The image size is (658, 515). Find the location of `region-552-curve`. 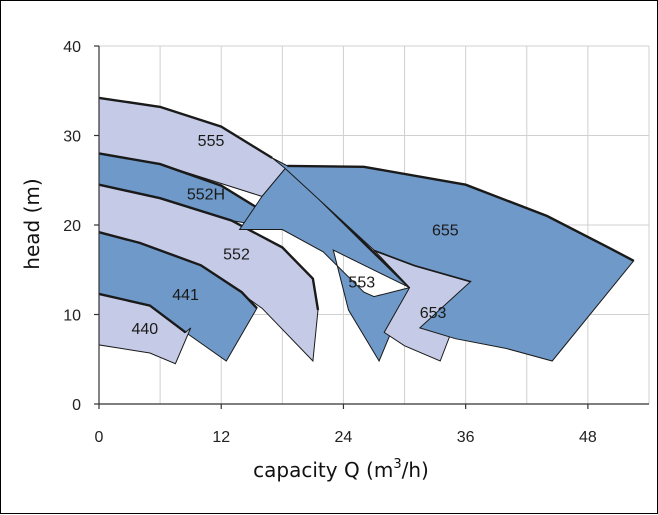

region-552-curve is located at coordinates (209, 247).